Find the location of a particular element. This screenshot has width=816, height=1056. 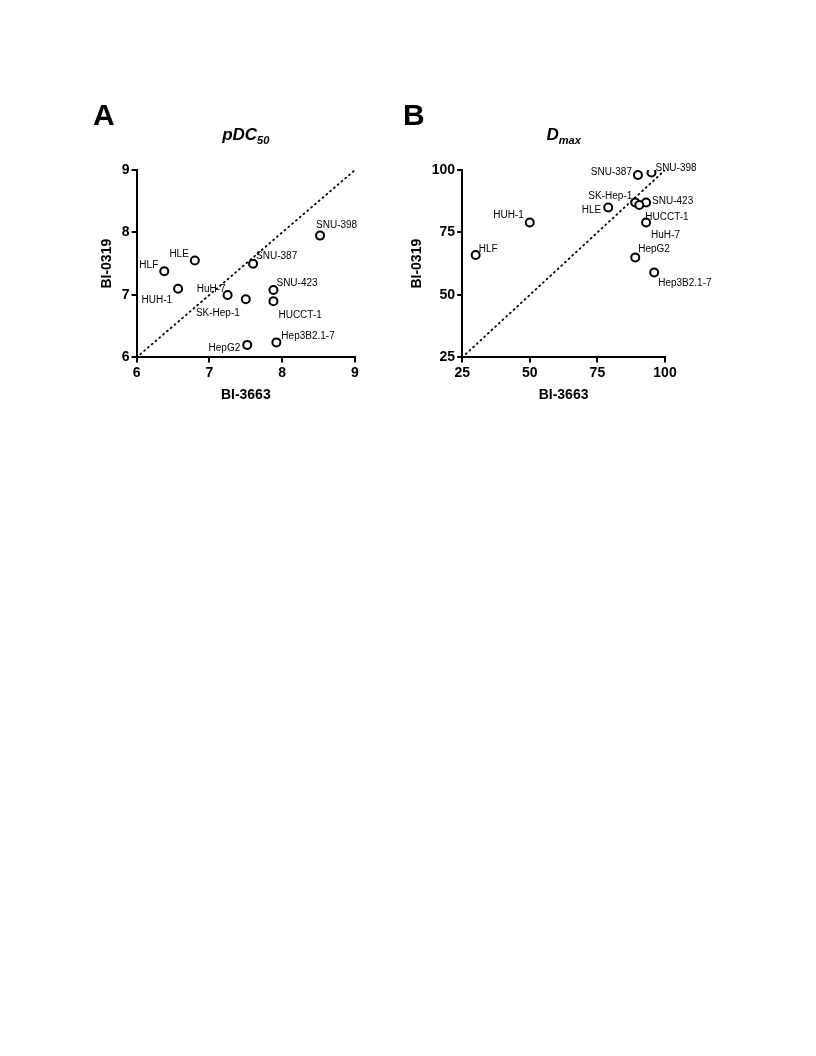

y-tick-label: 6 is located at coordinates (125, 356).